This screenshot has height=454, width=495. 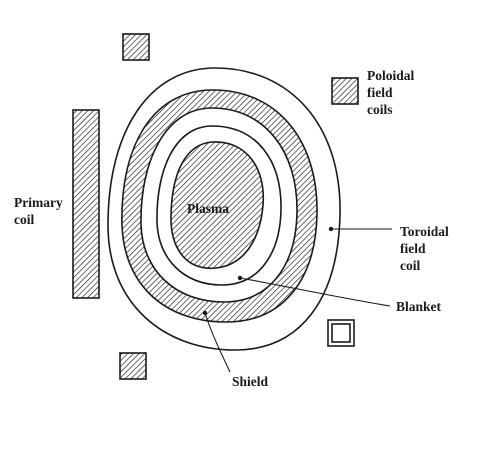 I want to click on label-poloidal-line-2: field, so click(x=380, y=92).